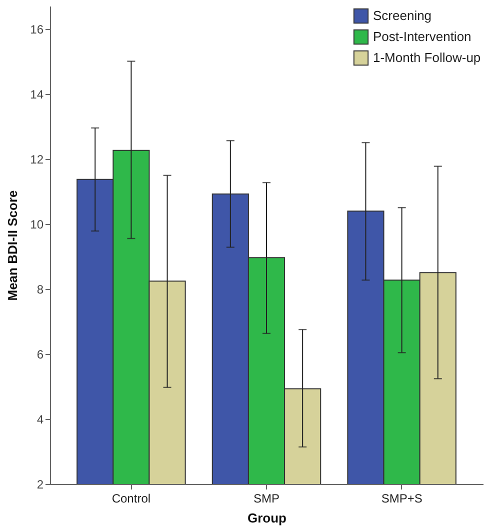  What do you see at coordinates (40, 354) in the screenshot?
I see `y-tick-label: 6` at bounding box center [40, 354].